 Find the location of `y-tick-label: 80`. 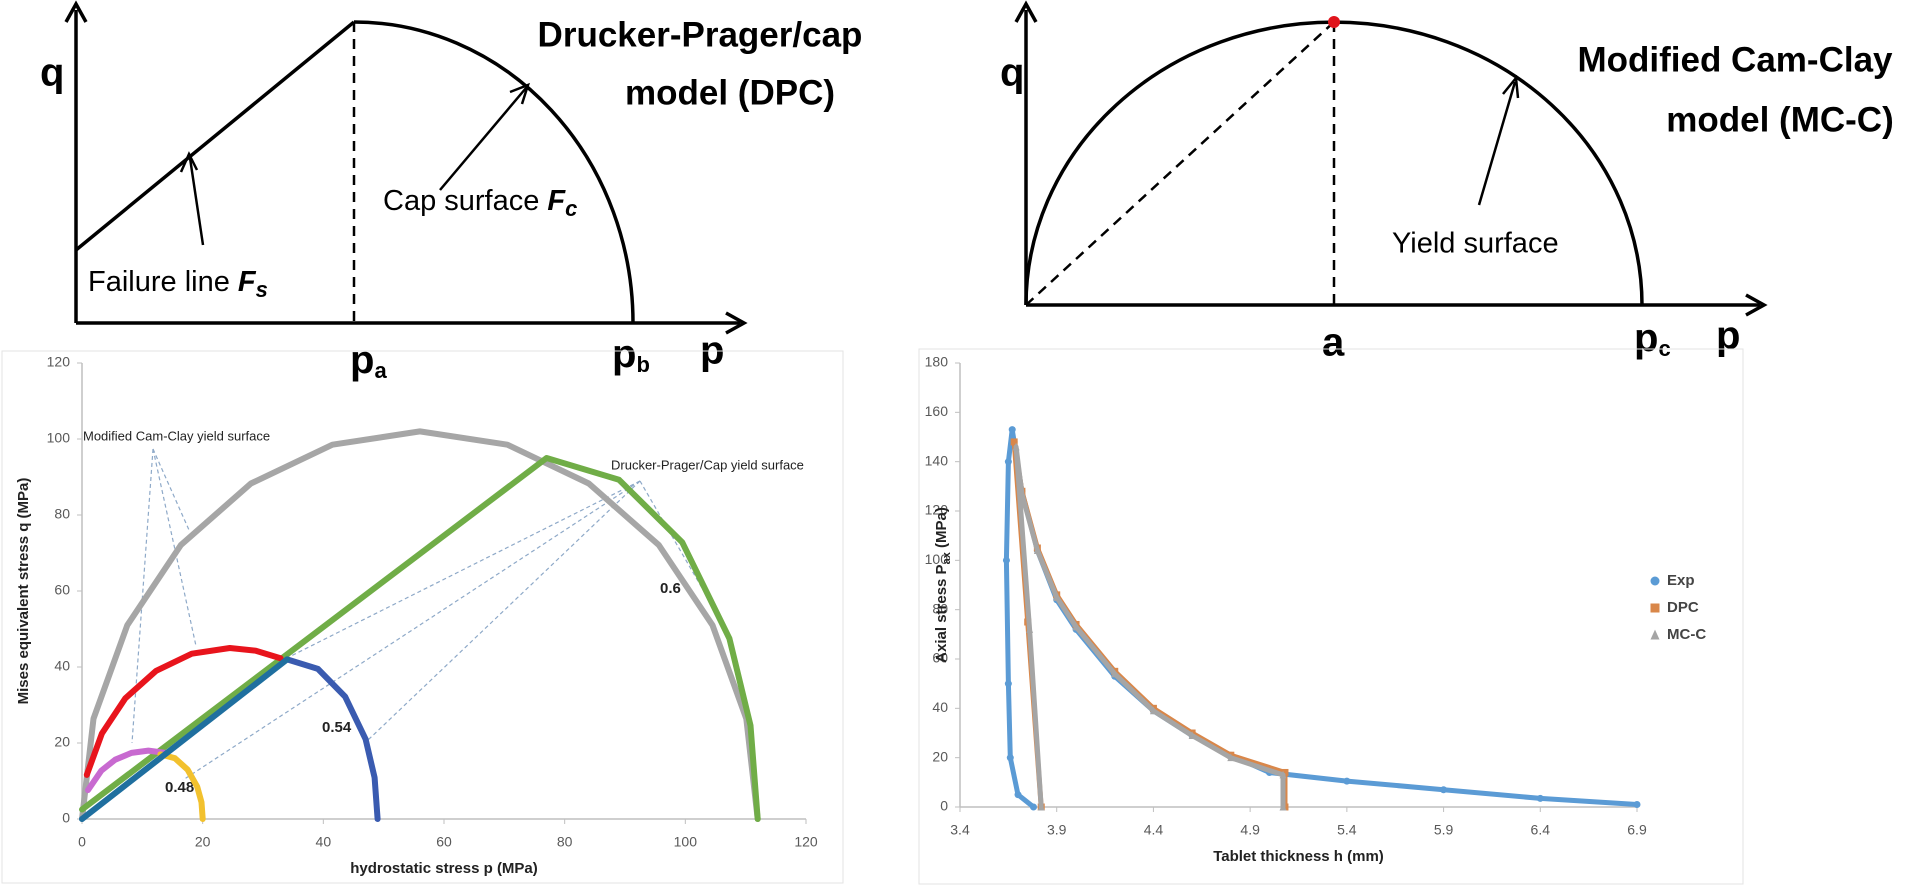

y-tick-label: 80 is located at coordinates (940, 608).